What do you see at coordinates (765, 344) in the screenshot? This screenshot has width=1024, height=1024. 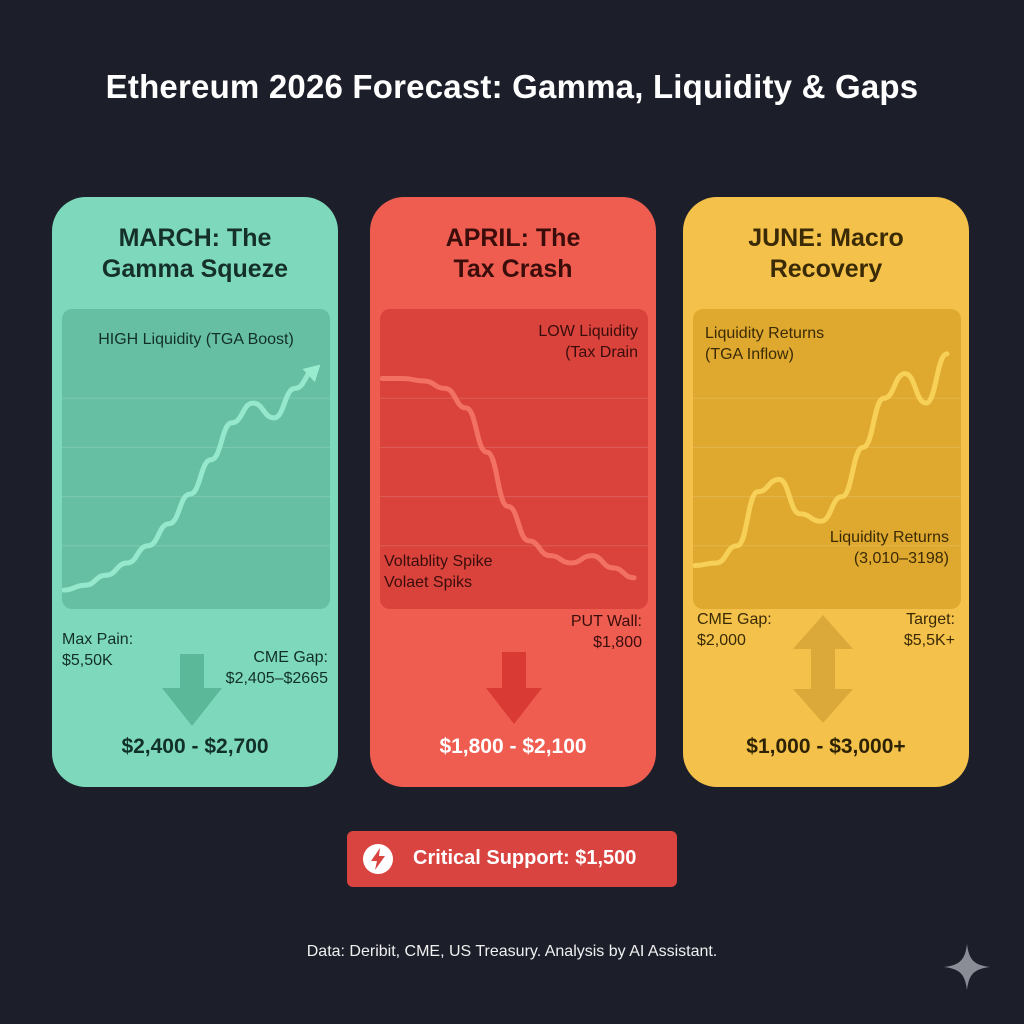 I see `panel-label: Liquidity Returns (TGA Inflow)` at bounding box center [765, 344].